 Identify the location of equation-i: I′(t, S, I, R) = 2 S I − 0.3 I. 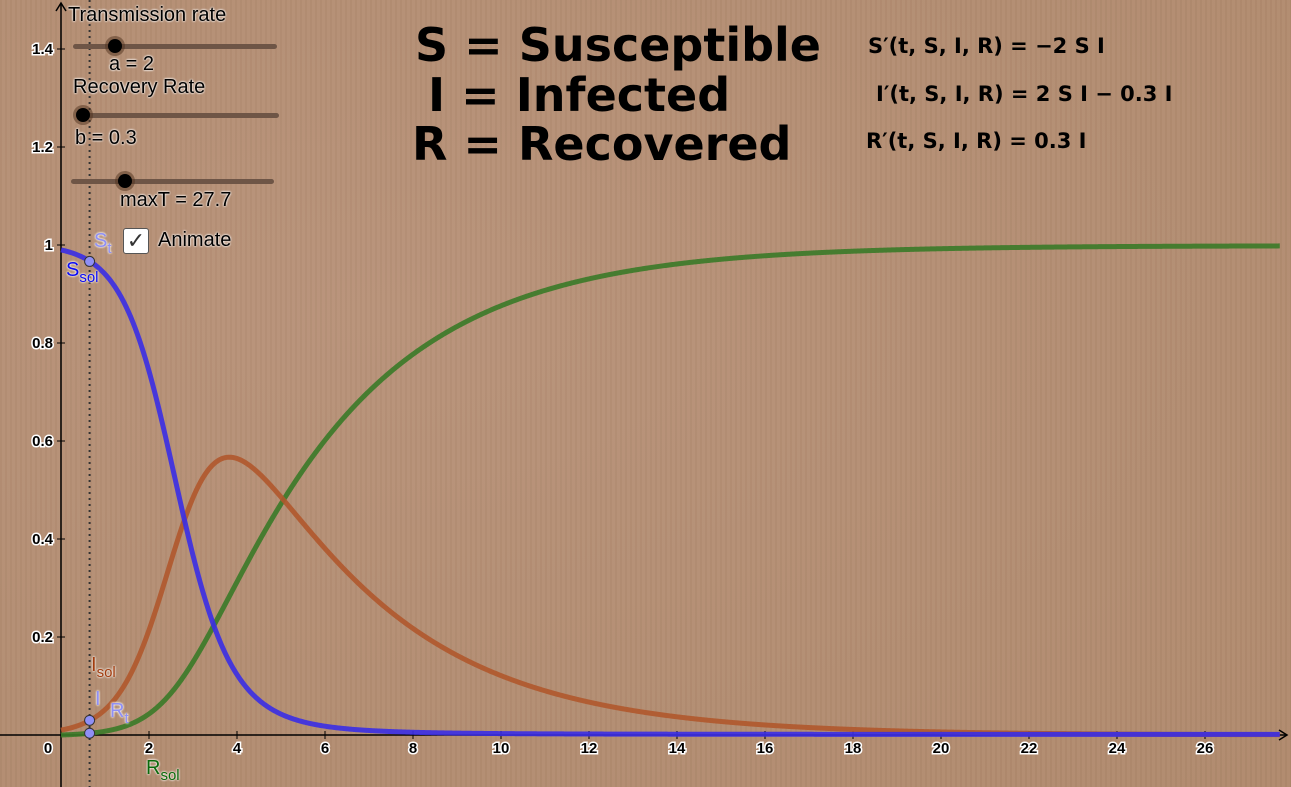
(1024, 94).